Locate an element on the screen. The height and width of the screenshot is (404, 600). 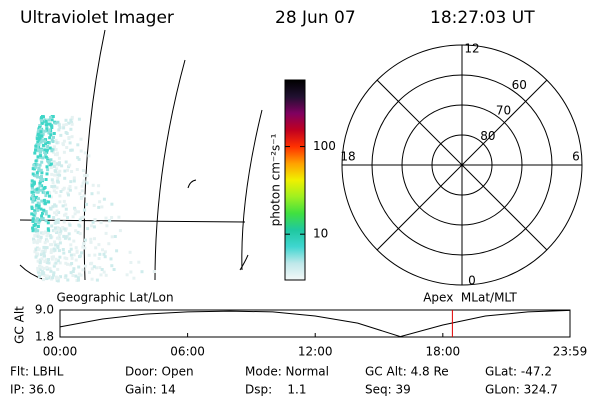
info-field: GC Alt: 4.8 Re is located at coordinates (407, 372).